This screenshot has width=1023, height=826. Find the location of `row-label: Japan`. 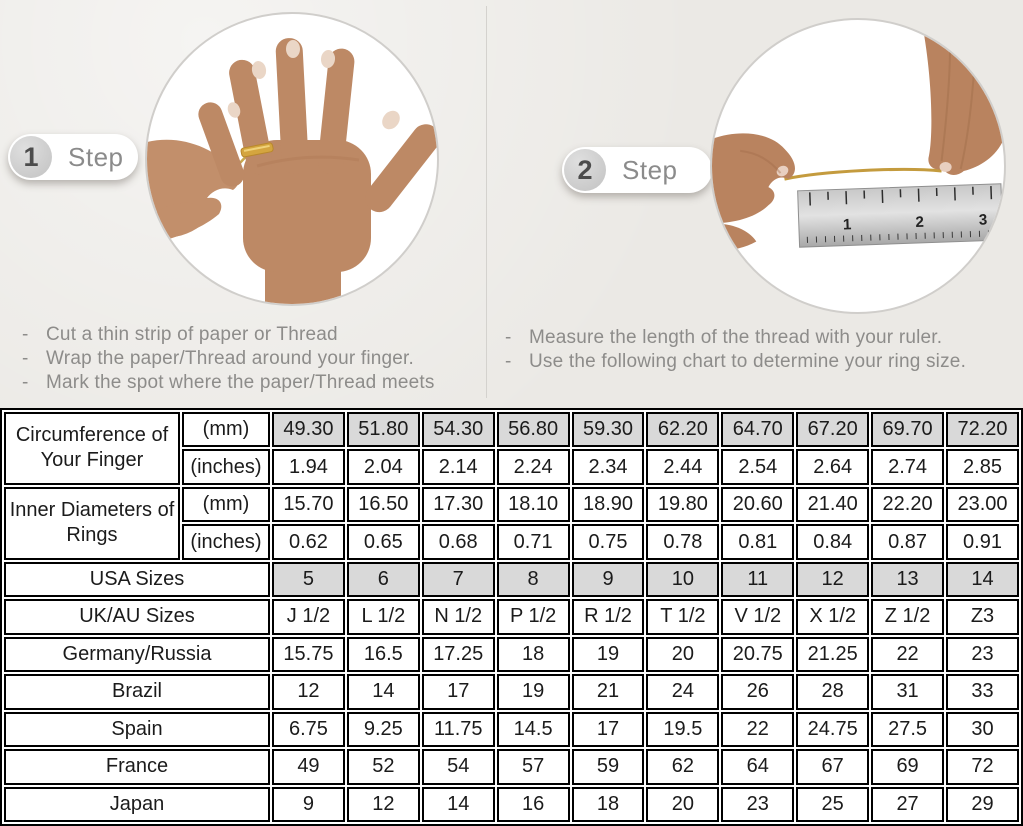

row-label: Japan is located at coordinates (137, 804).